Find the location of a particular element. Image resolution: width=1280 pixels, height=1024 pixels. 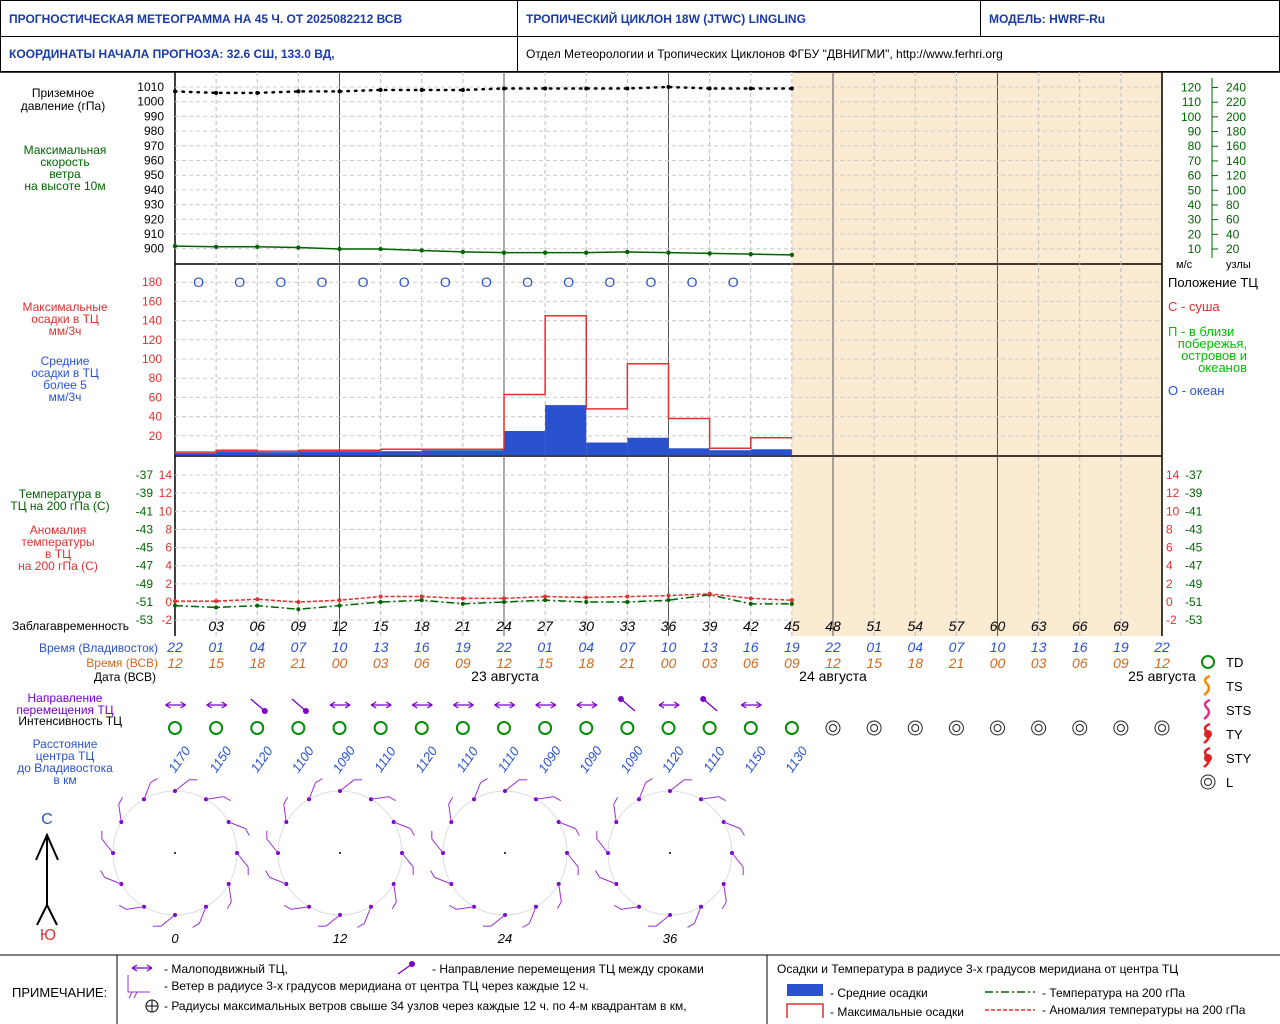

compass-arrow-tail is located at coordinates (47, 914).